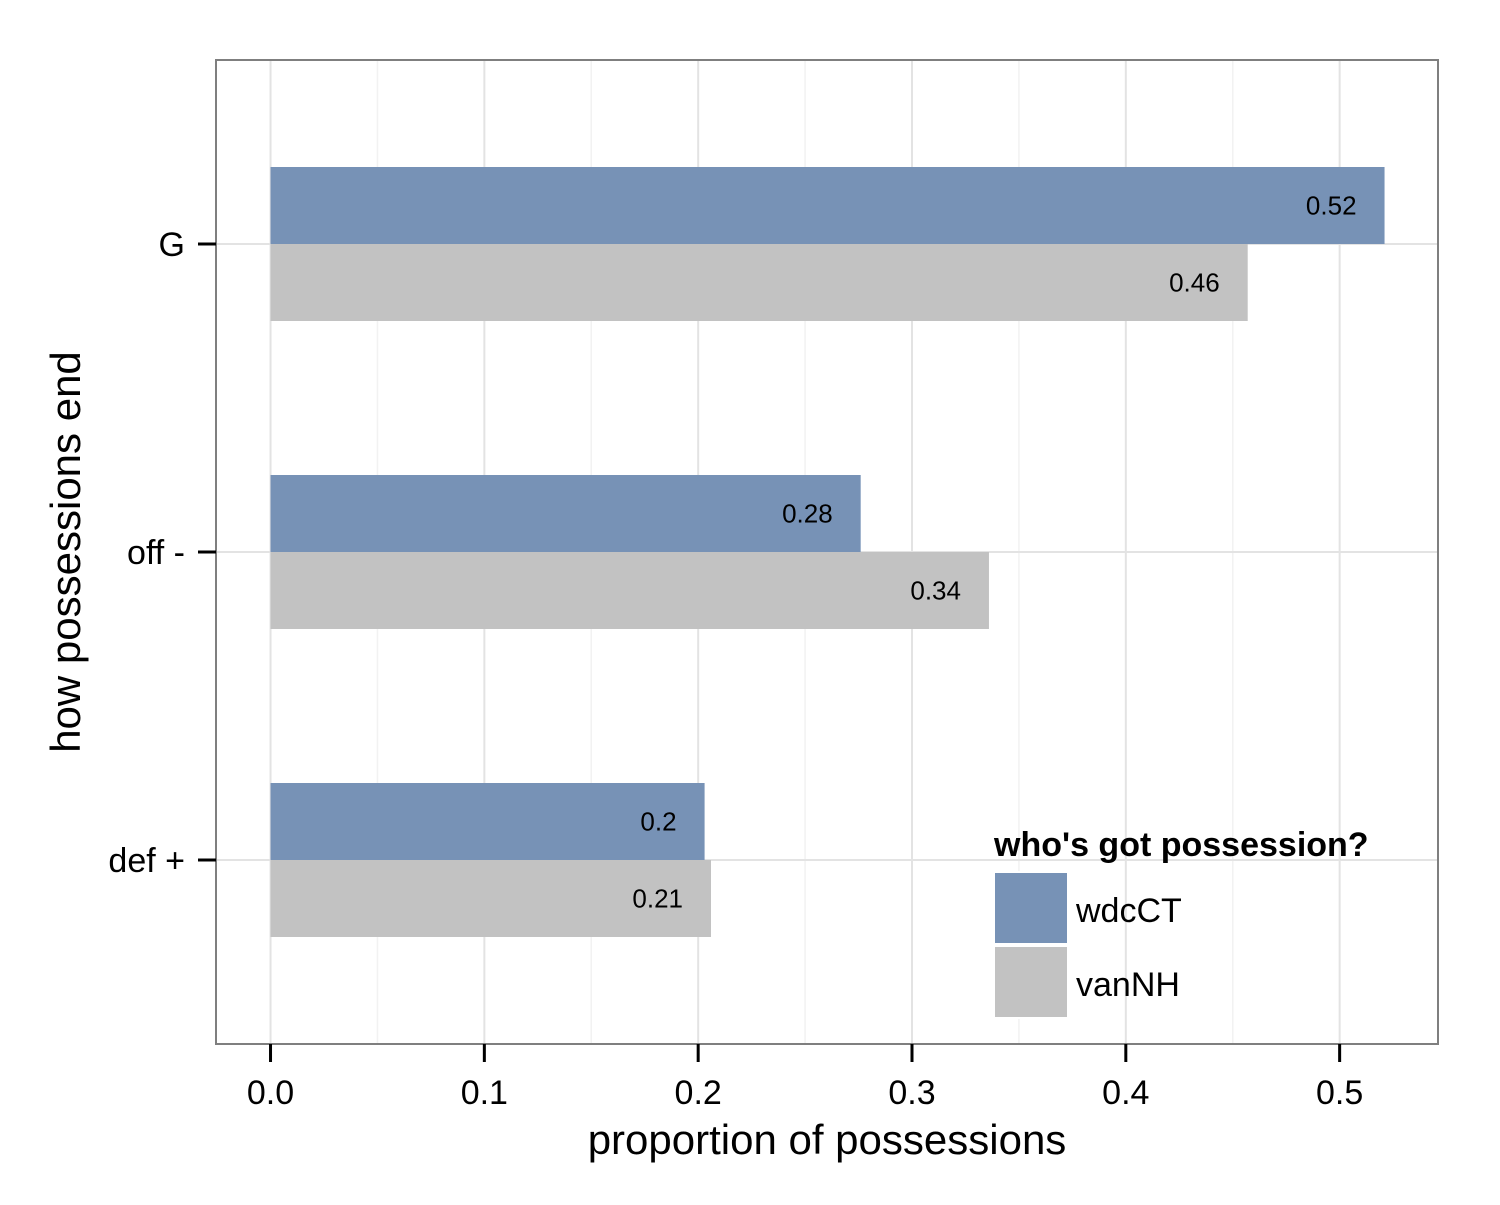 Image resolution: width=1500 pixels, height=1205 pixels. What do you see at coordinates (698, 1093) in the screenshot?
I see `x-tick-label: 0.2` at bounding box center [698, 1093].